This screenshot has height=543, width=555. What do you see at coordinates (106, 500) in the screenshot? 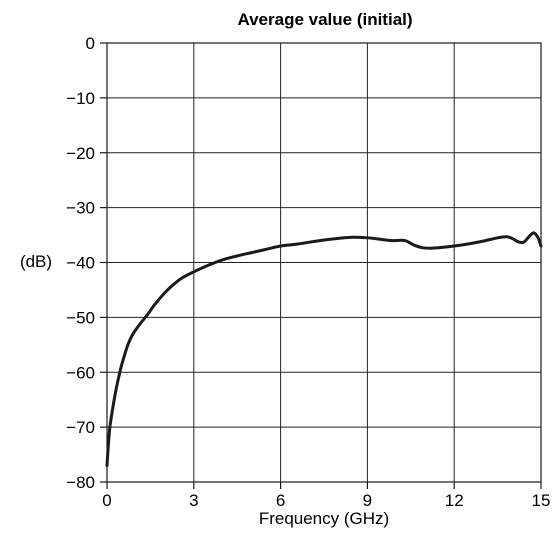
I see `x-tick-label: 0` at bounding box center [106, 500].